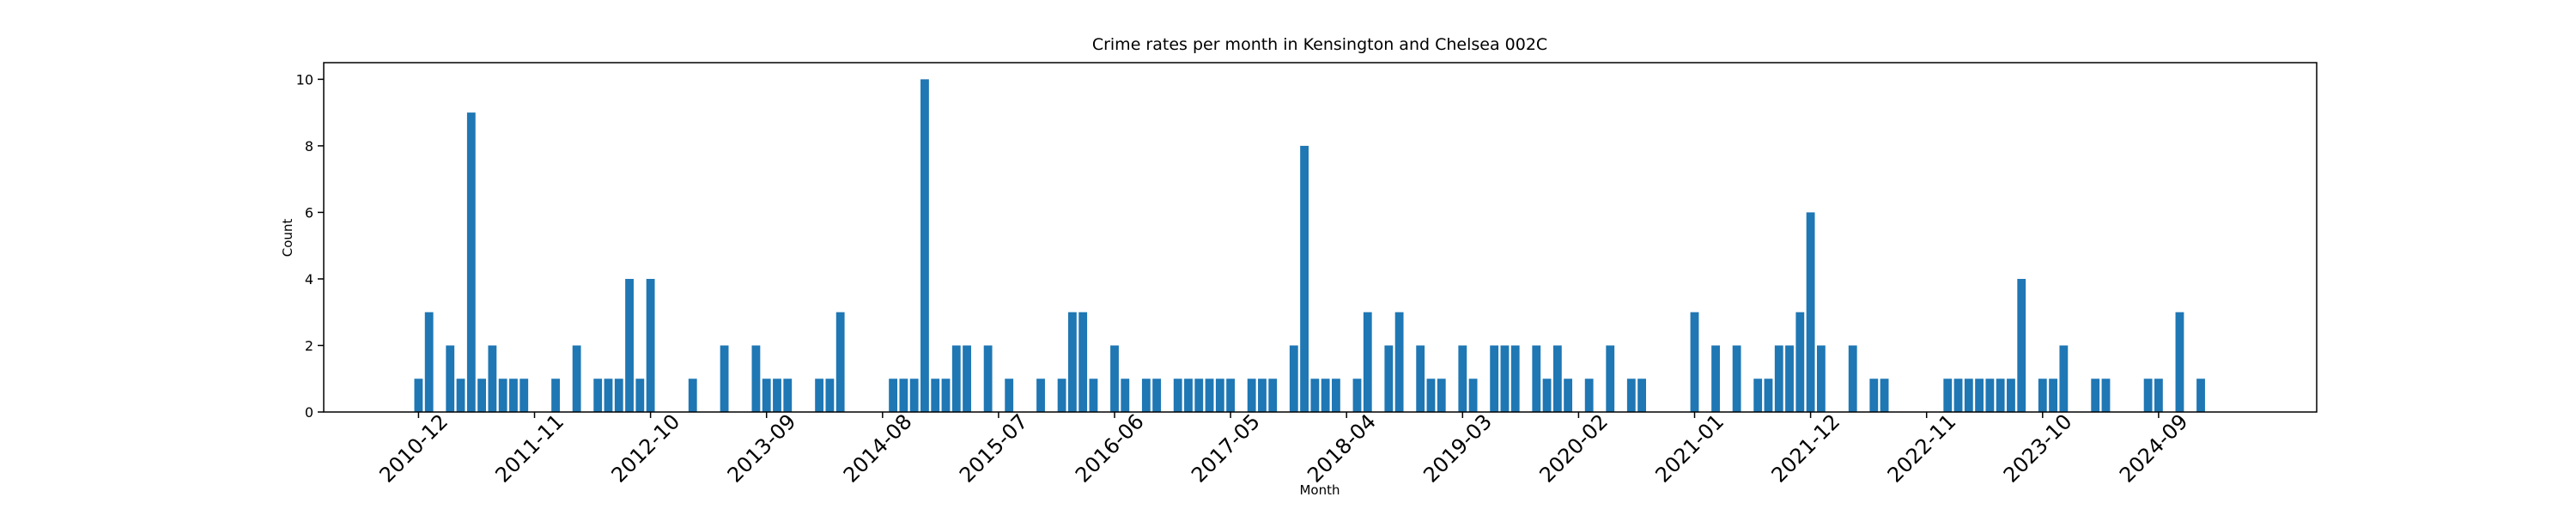 The width and height of the screenshot is (2576, 515). Describe the element at coordinates (1342, 448) in the screenshot. I see `x-tick-label: 2018-04` at that location.